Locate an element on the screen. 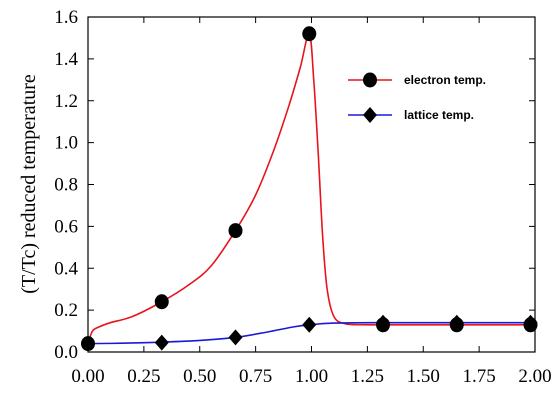 Image resolution: width=560 pixels, height=401 pixels. x-tick-label: 1.25 is located at coordinates (367, 376).